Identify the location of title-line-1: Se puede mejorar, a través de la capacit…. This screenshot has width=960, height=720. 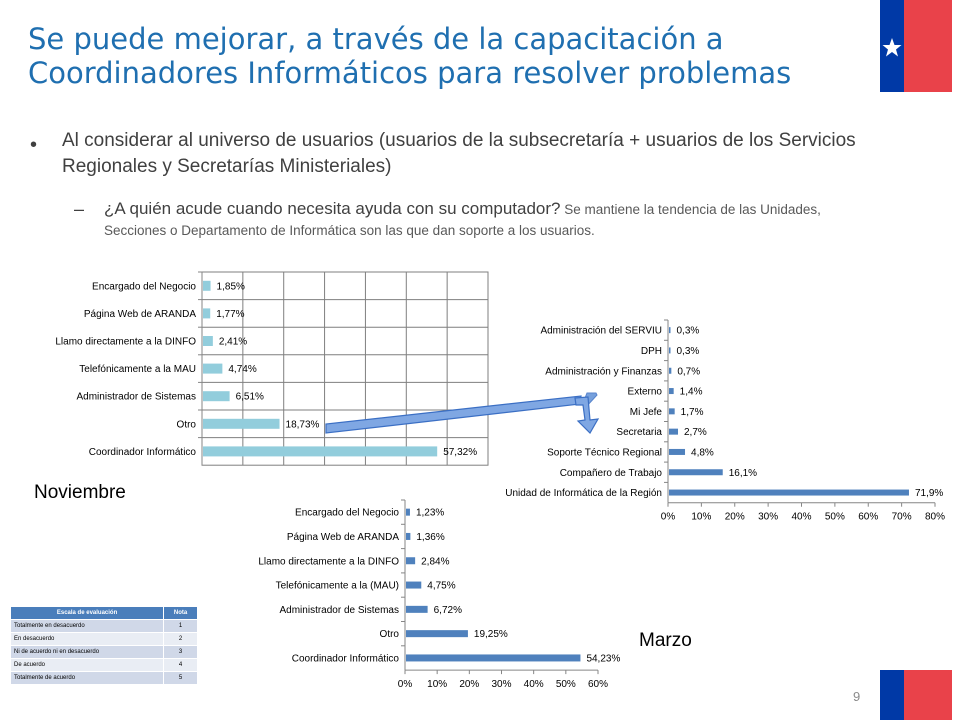
(376, 39).